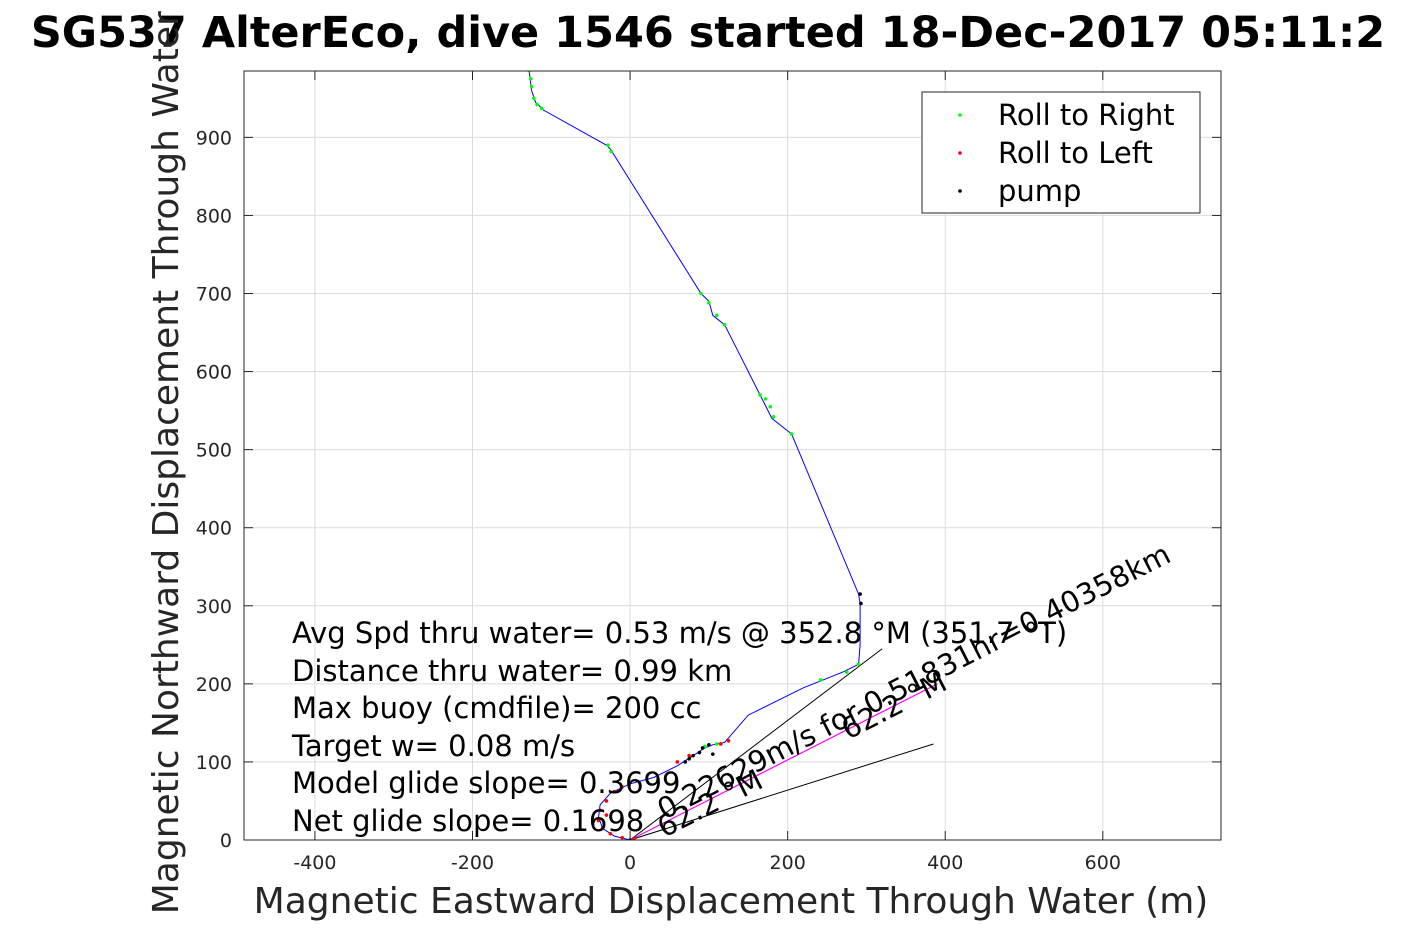 The height and width of the screenshot is (945, 1417). Describe the element at coordinates (1103, 863) in the screenshot. I see `x-tick-label: 600` at that location.